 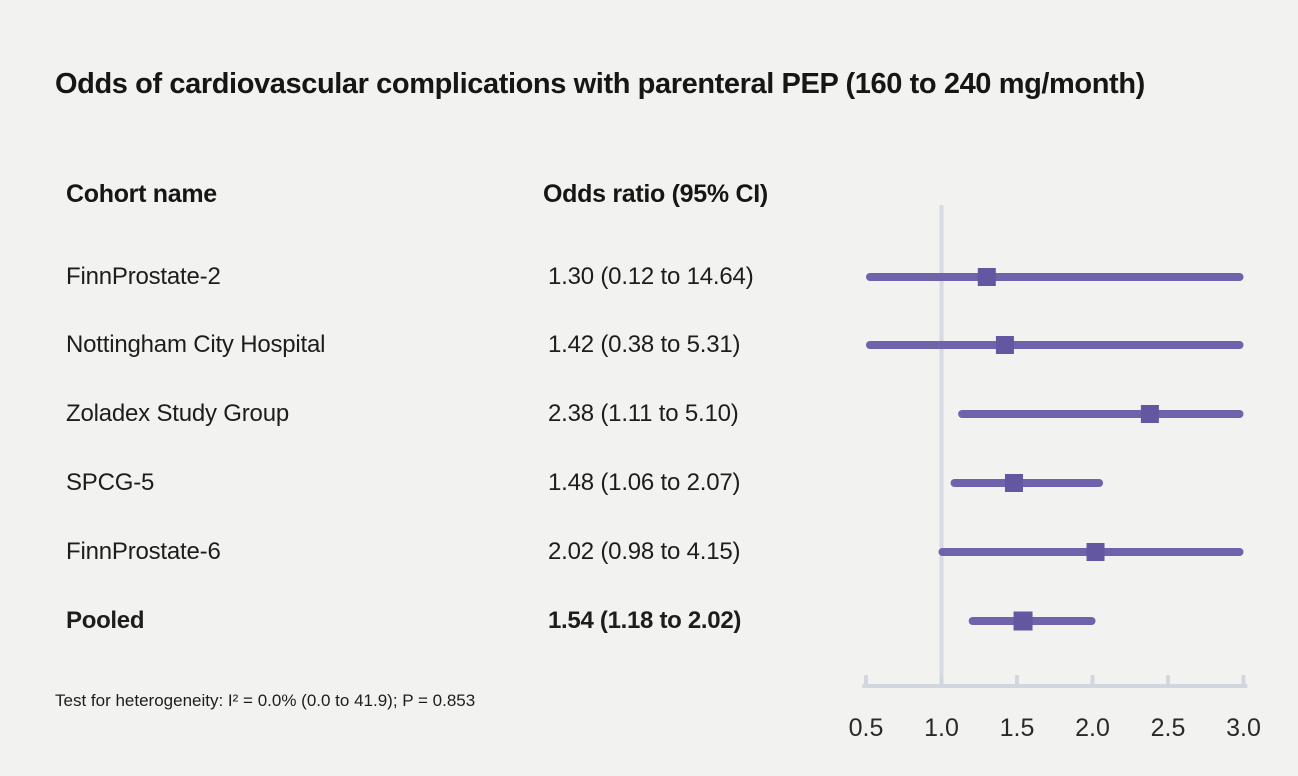 What do you see at coordinates (1243, 728) in the screenshot?
I see `x-axis-tick-label: 3.0` at bounding box center [1243, 728].